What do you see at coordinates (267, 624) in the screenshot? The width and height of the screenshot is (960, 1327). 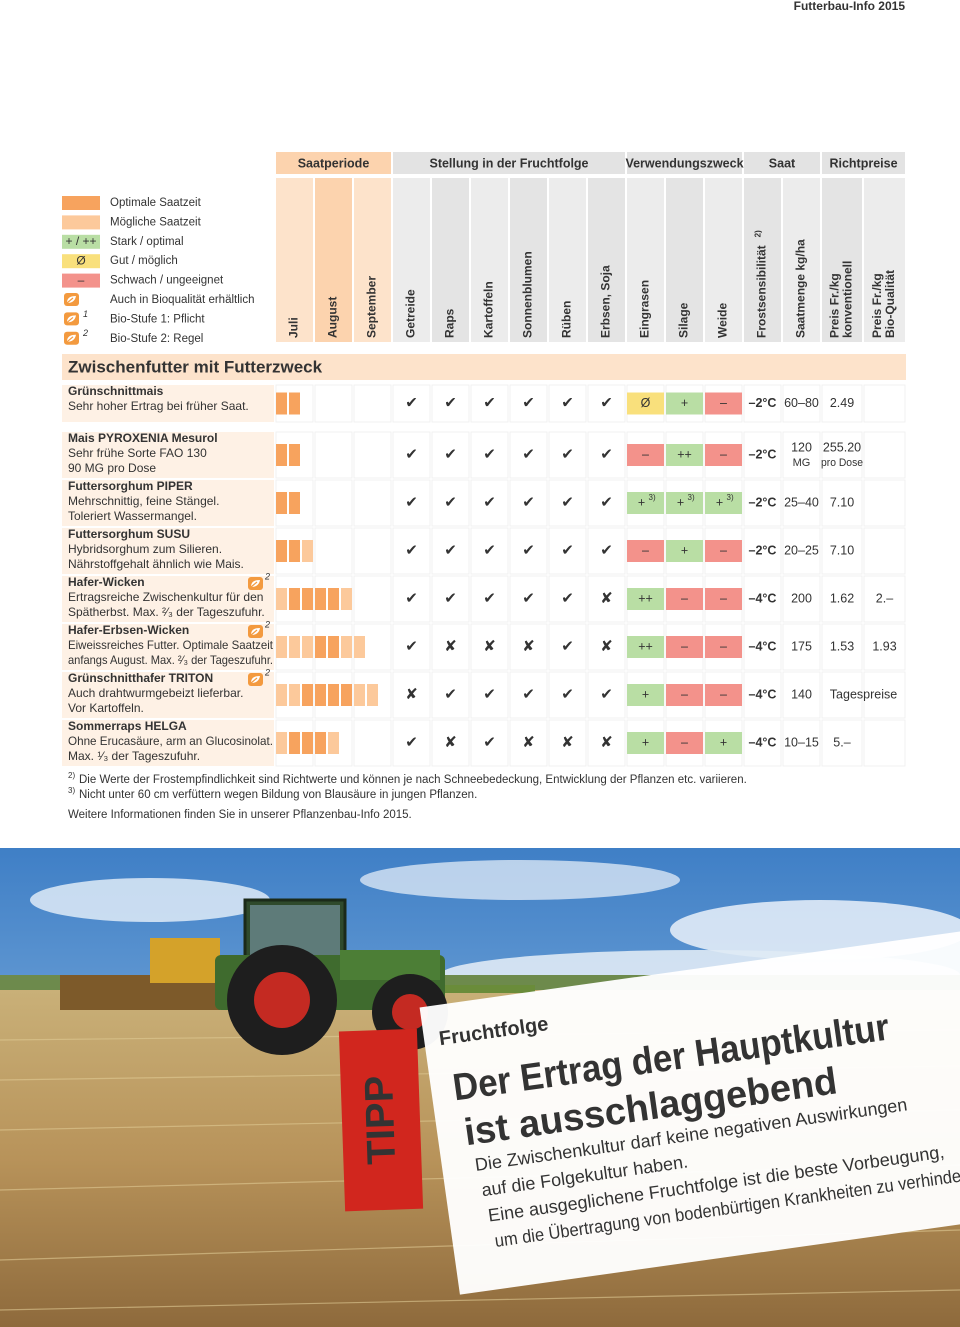 I see `bio-level: 2` at bounding box center [267, 624].